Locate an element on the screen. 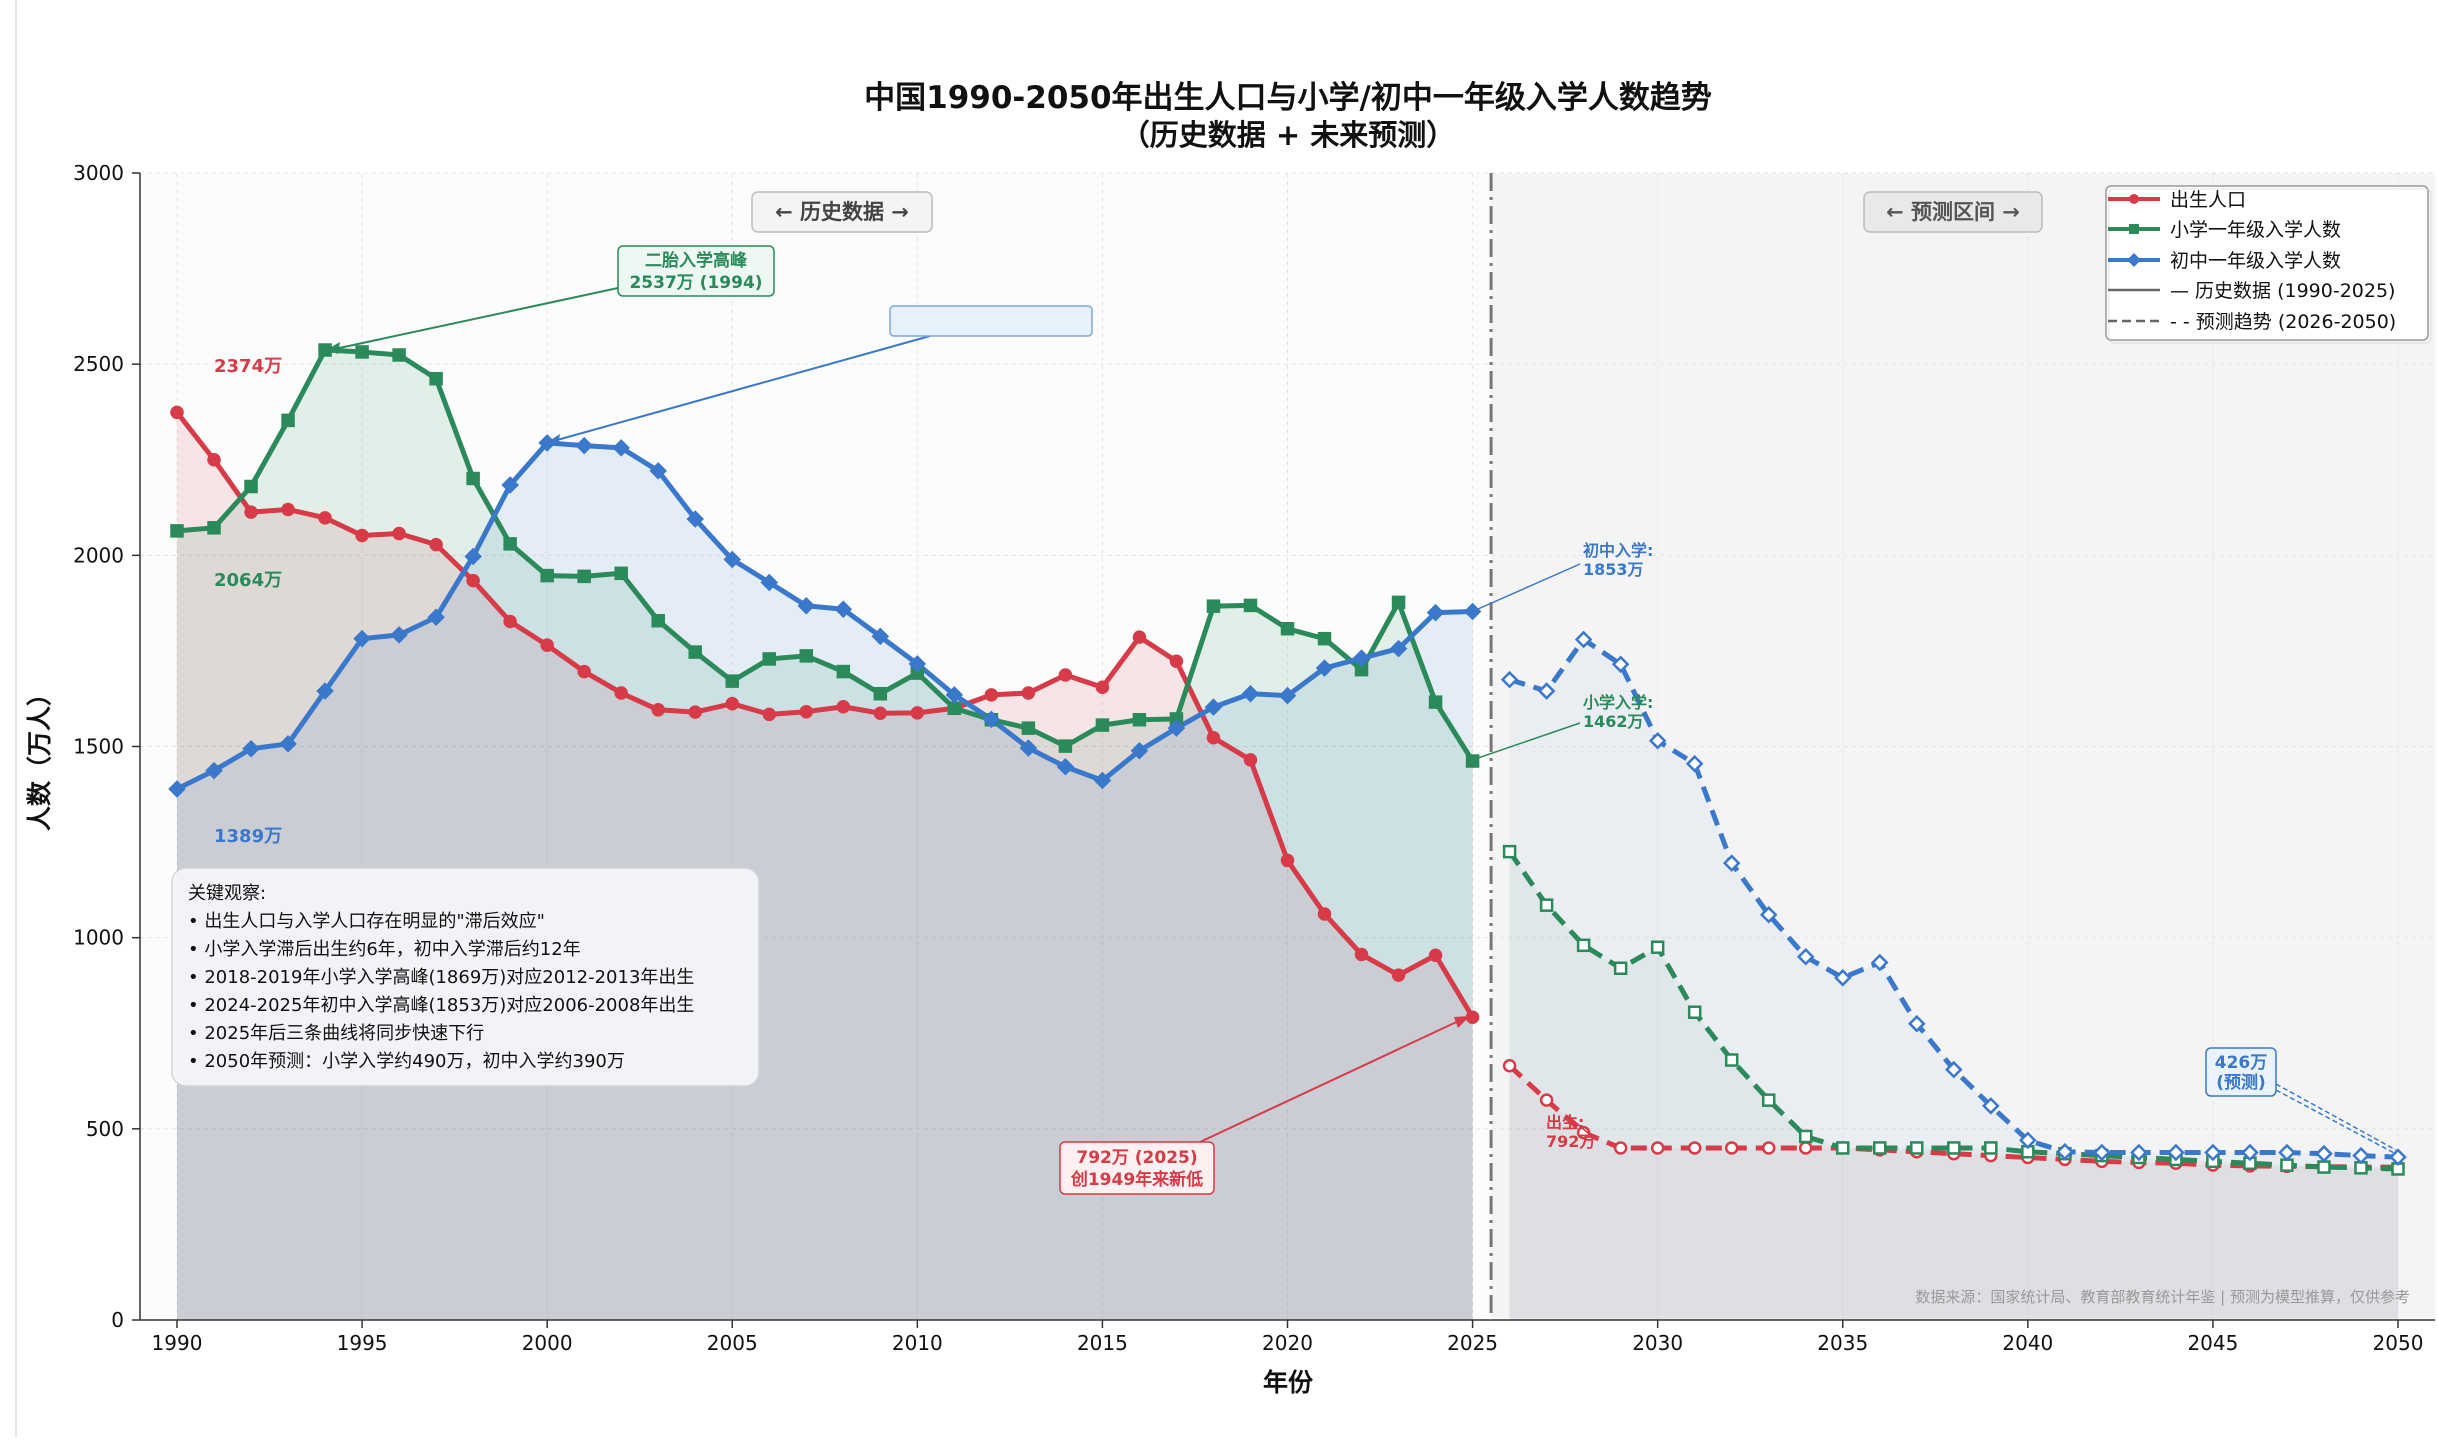 This screenshot has height=1442, width=2438. legend-item-birth: 出生人口 is located at coordinates (2177, 200).